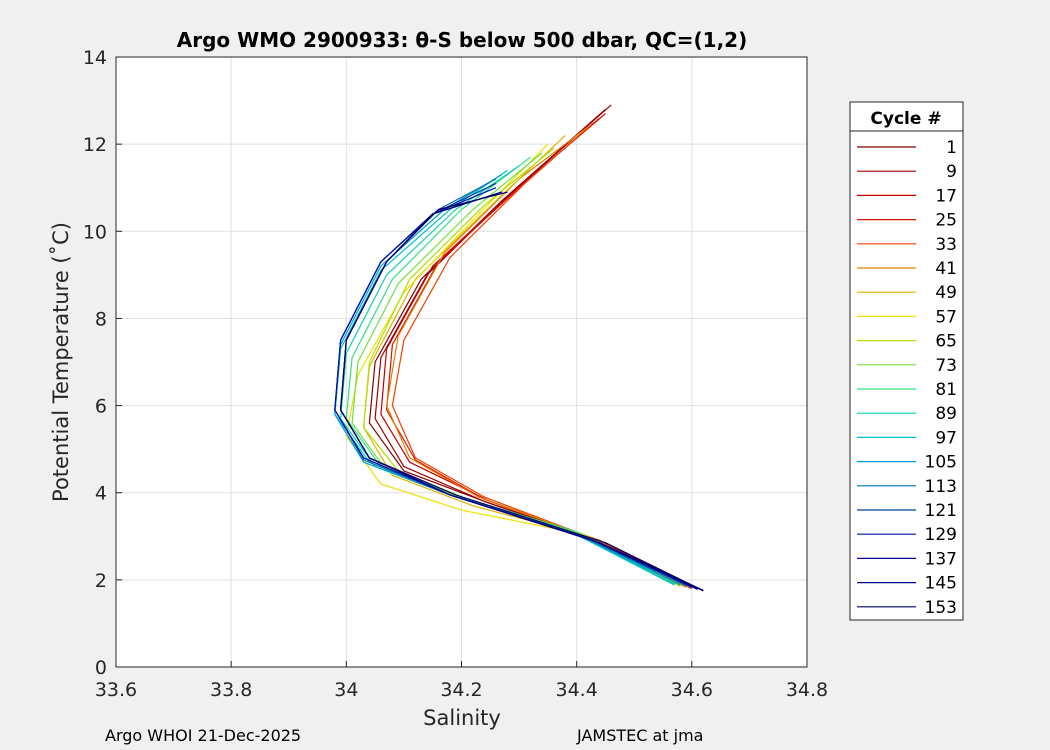  I want to click on x-tick-label: 34, so click(346, 690).